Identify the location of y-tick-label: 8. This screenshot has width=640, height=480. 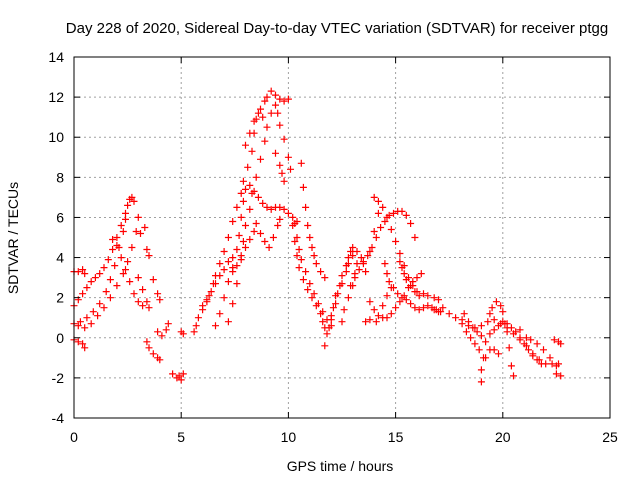
(60, 177).